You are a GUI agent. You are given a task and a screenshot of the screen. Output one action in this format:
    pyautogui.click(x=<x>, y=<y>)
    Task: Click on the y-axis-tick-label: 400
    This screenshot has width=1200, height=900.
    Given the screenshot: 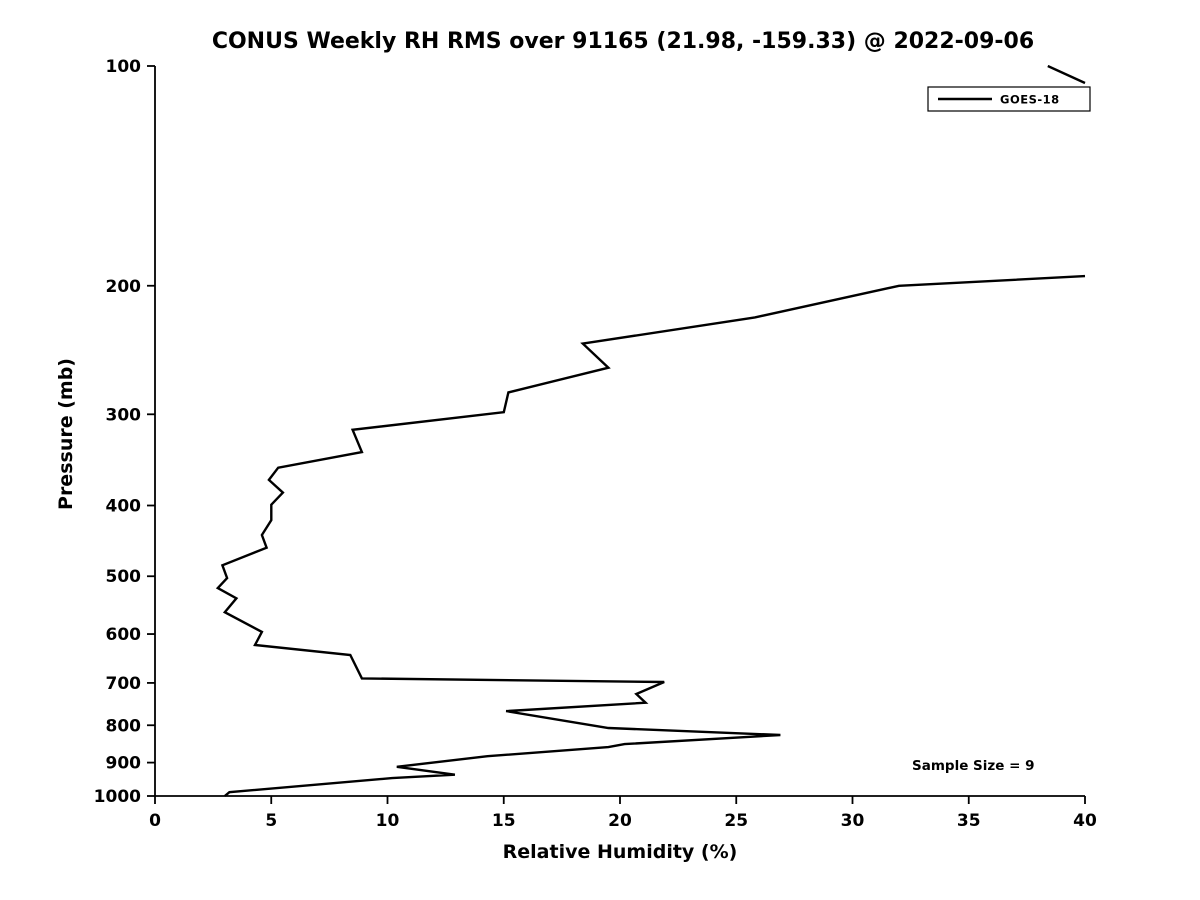 What is the action you would take?
    pyautogui.click(x=124, y=507)
    